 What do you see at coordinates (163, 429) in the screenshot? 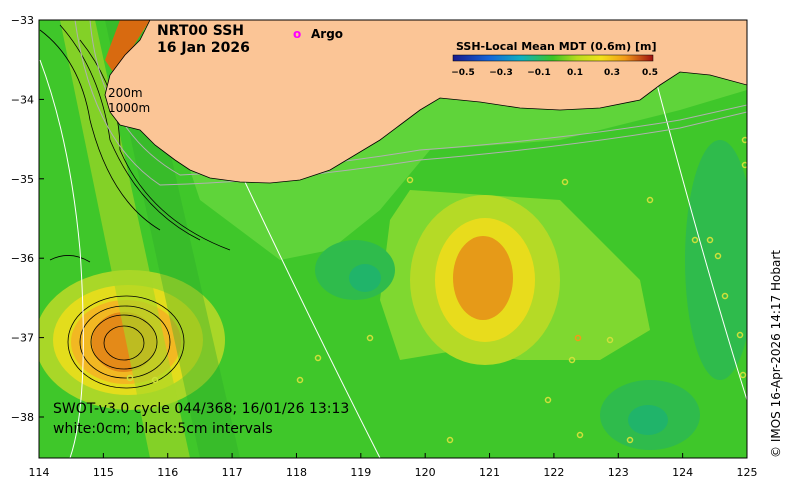
I see `contour-info: white:0cm; black:5cm intervals` at bounding box center [163, 429].